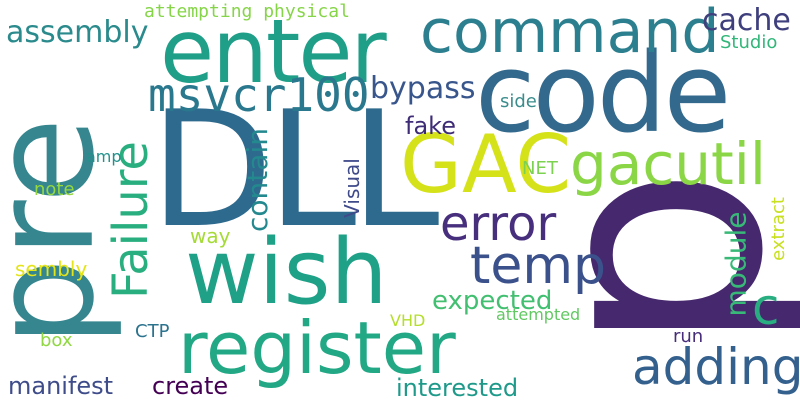 This screenshot has width=800, height=400. I want to click on word-attempted: attempted, so click(538, 314).